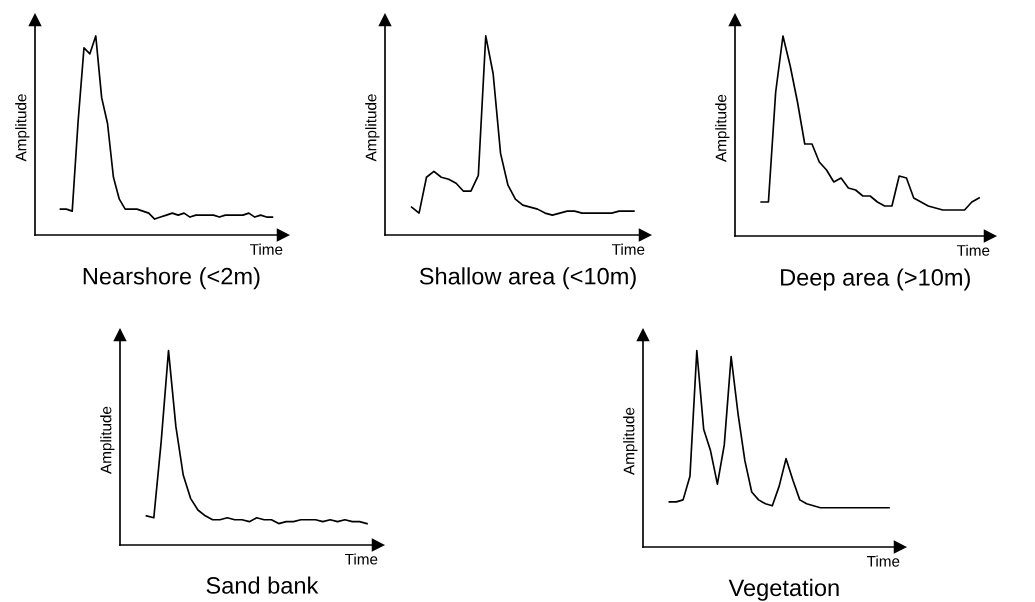 The width and height of the screenshot is (1035, 602). Describe the element at coordinates (171, 278) in the screenshot. I see `text: Nearshore (<2m)` at that location.